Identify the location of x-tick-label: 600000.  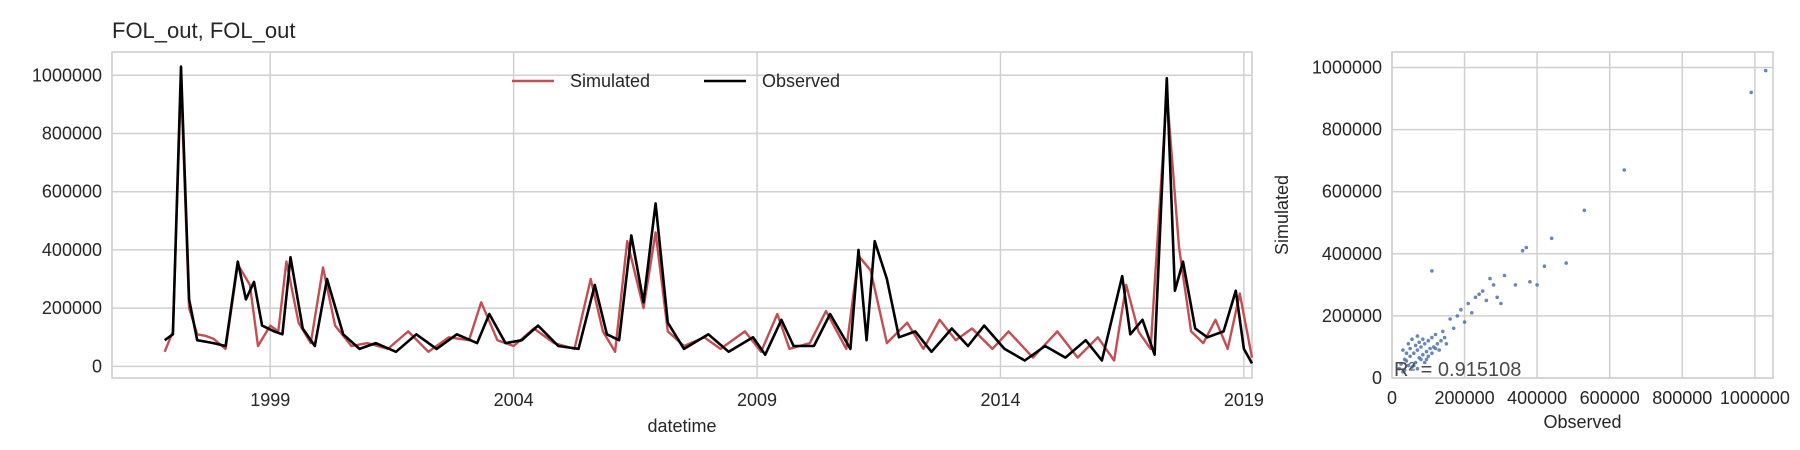
(1610, 398).